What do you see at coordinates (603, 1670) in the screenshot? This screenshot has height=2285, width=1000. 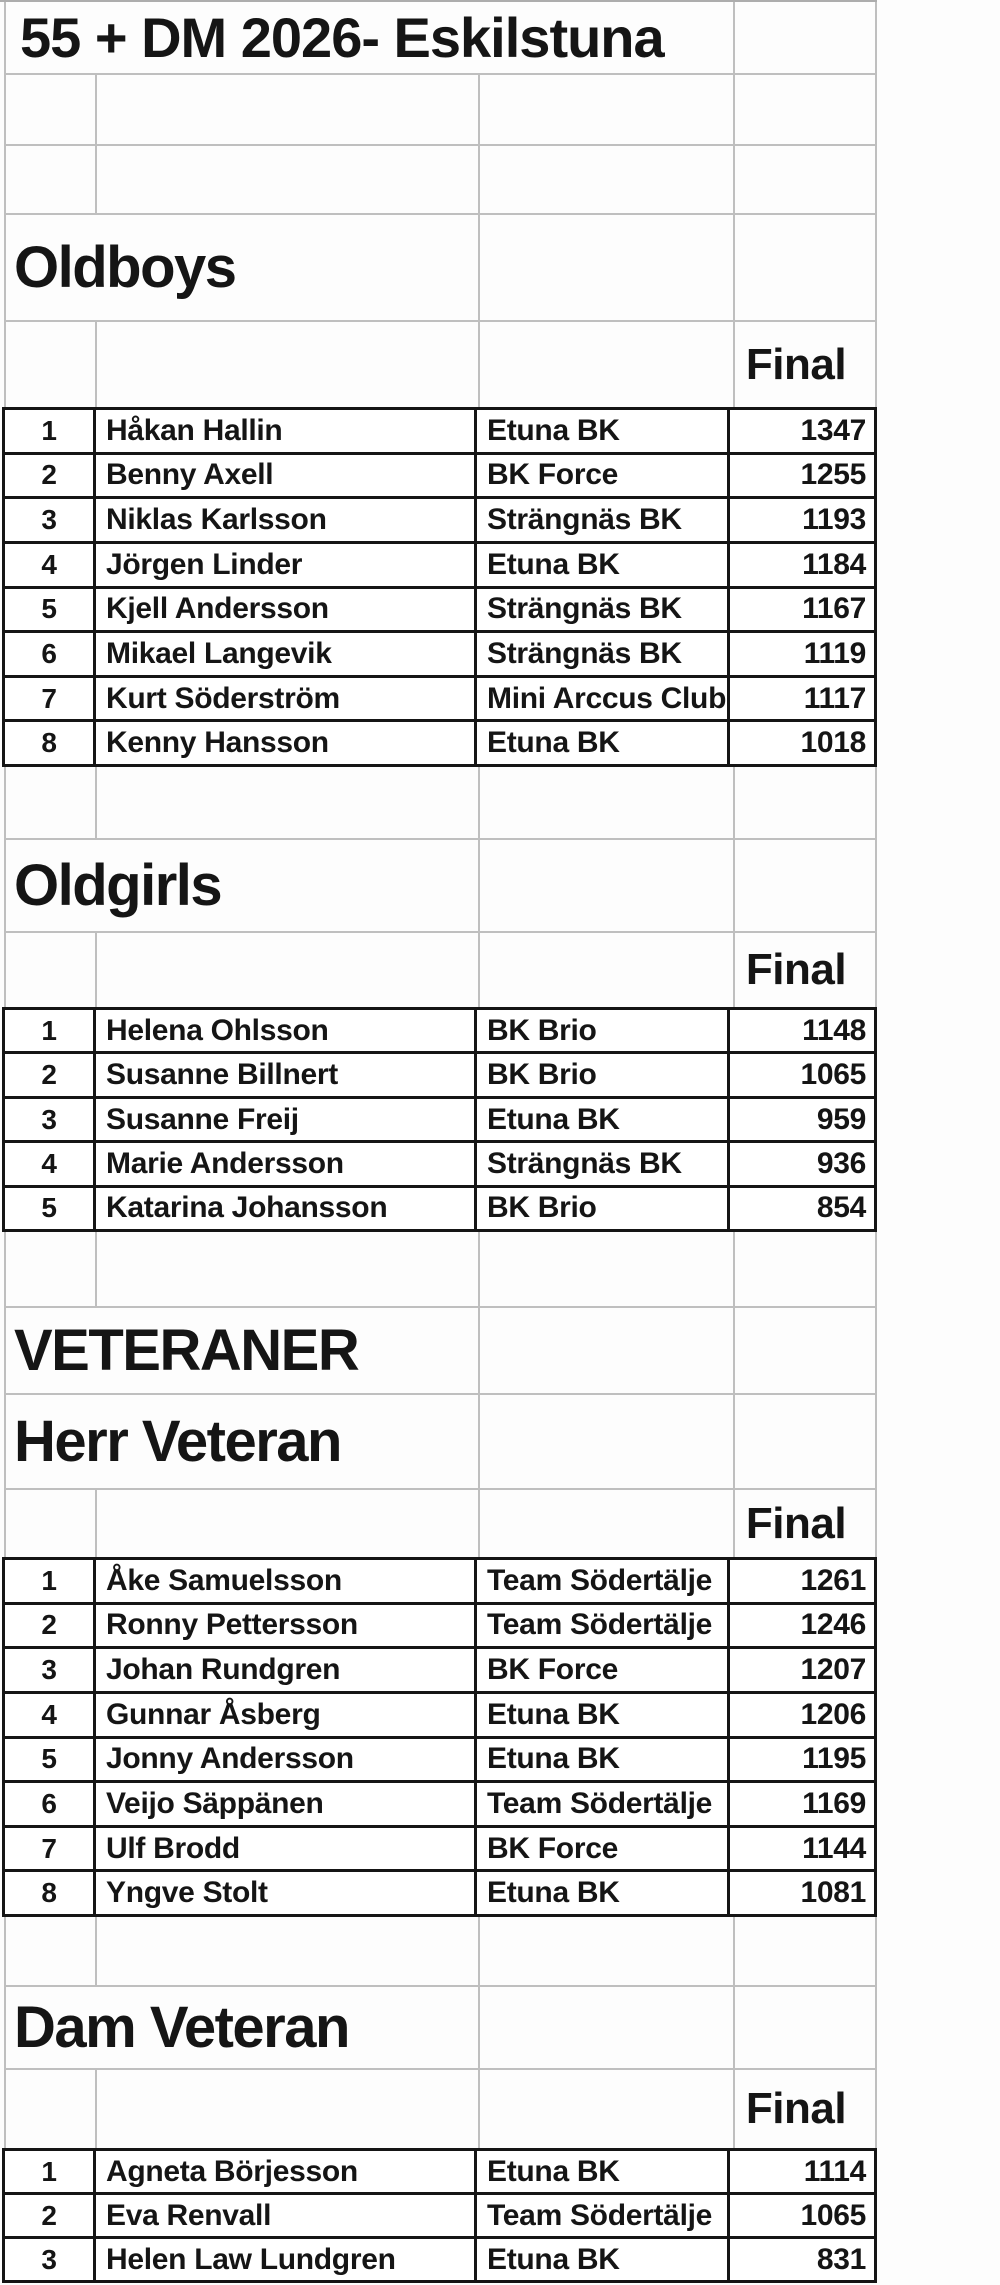 I see `club-cell: BK Force` at bounding box center [603, 1670].